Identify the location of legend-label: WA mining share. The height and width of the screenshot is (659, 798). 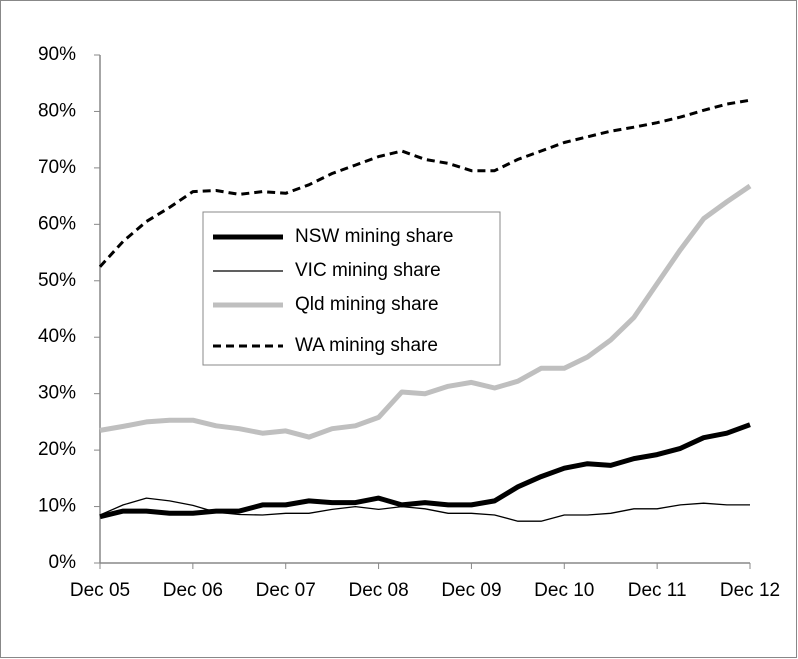
(366, 345).